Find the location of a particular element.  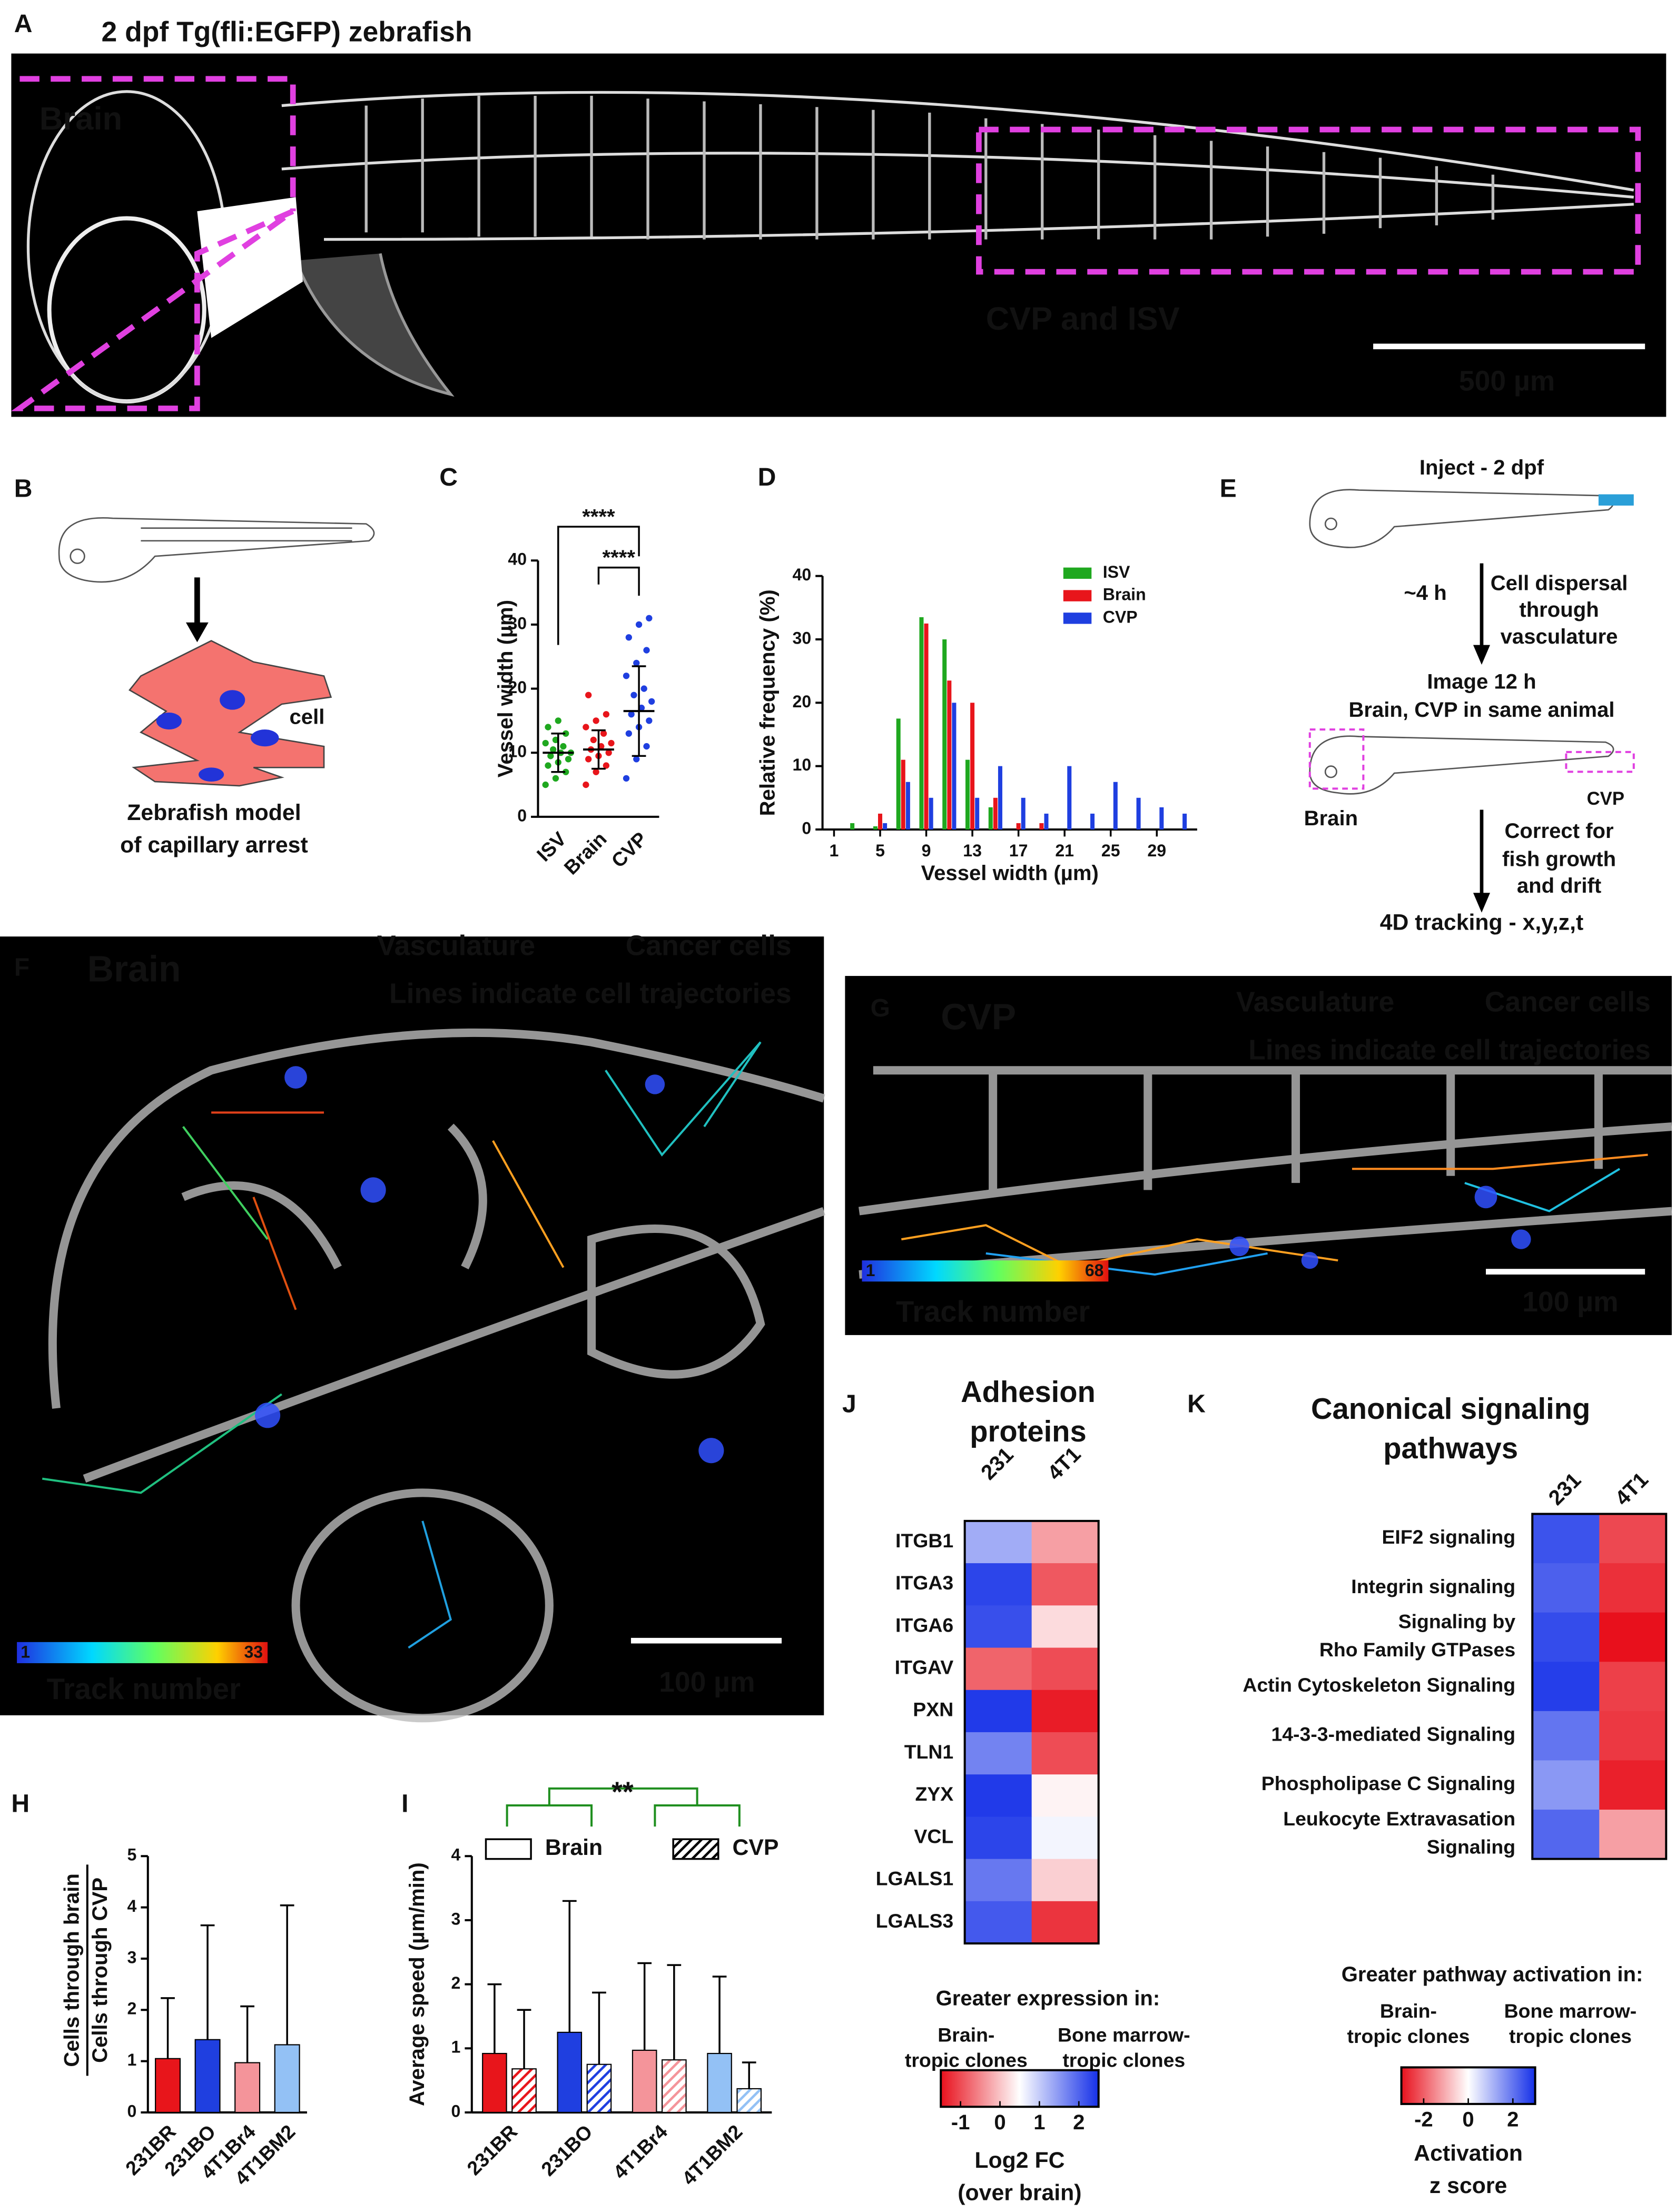

significance-bracket is located at coordinates (623, 1807).